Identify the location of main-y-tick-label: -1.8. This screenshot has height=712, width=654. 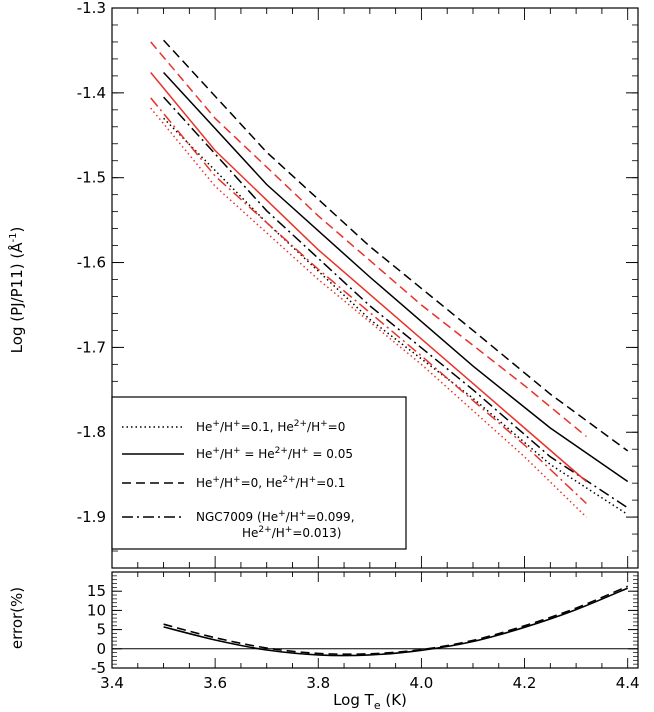
(91, 432).